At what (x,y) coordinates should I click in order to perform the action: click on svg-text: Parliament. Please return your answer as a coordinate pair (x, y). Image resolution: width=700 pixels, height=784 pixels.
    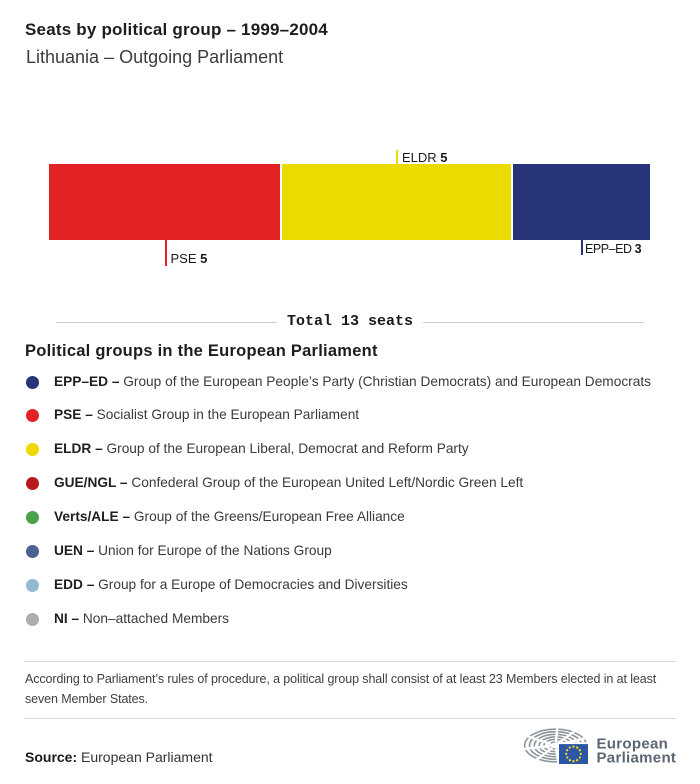
    Looking at the image, I should click on (637, 758).